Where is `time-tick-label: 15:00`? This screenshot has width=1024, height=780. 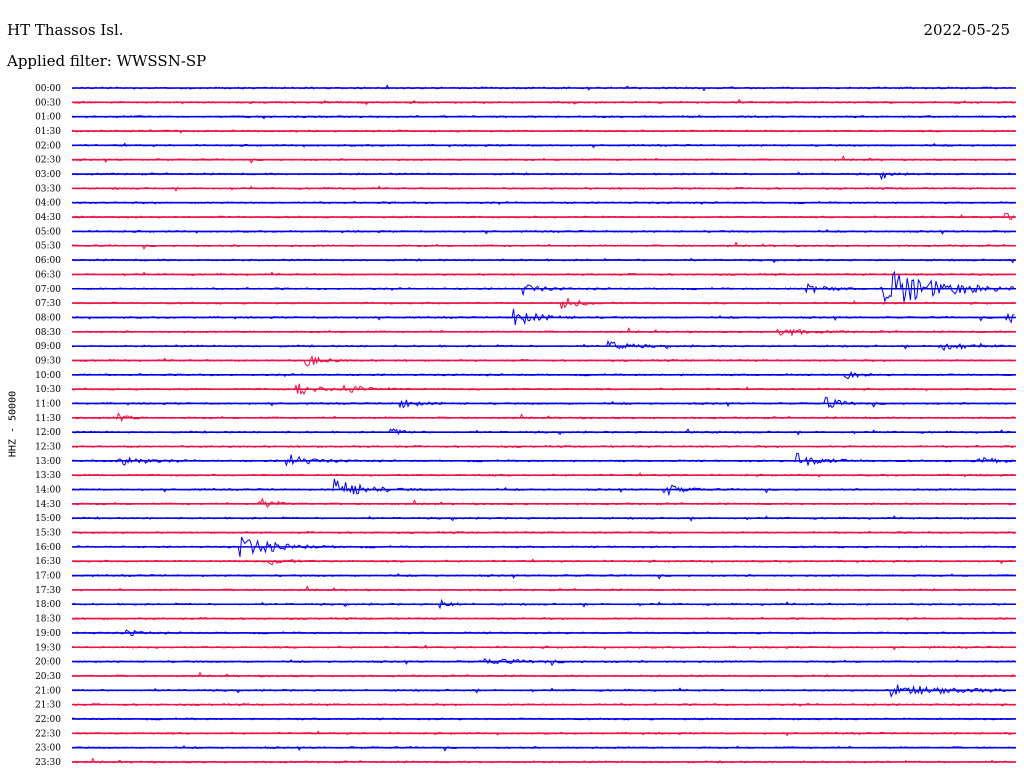
time-tick-label: 15:00 is located at coordinates (48, 519).